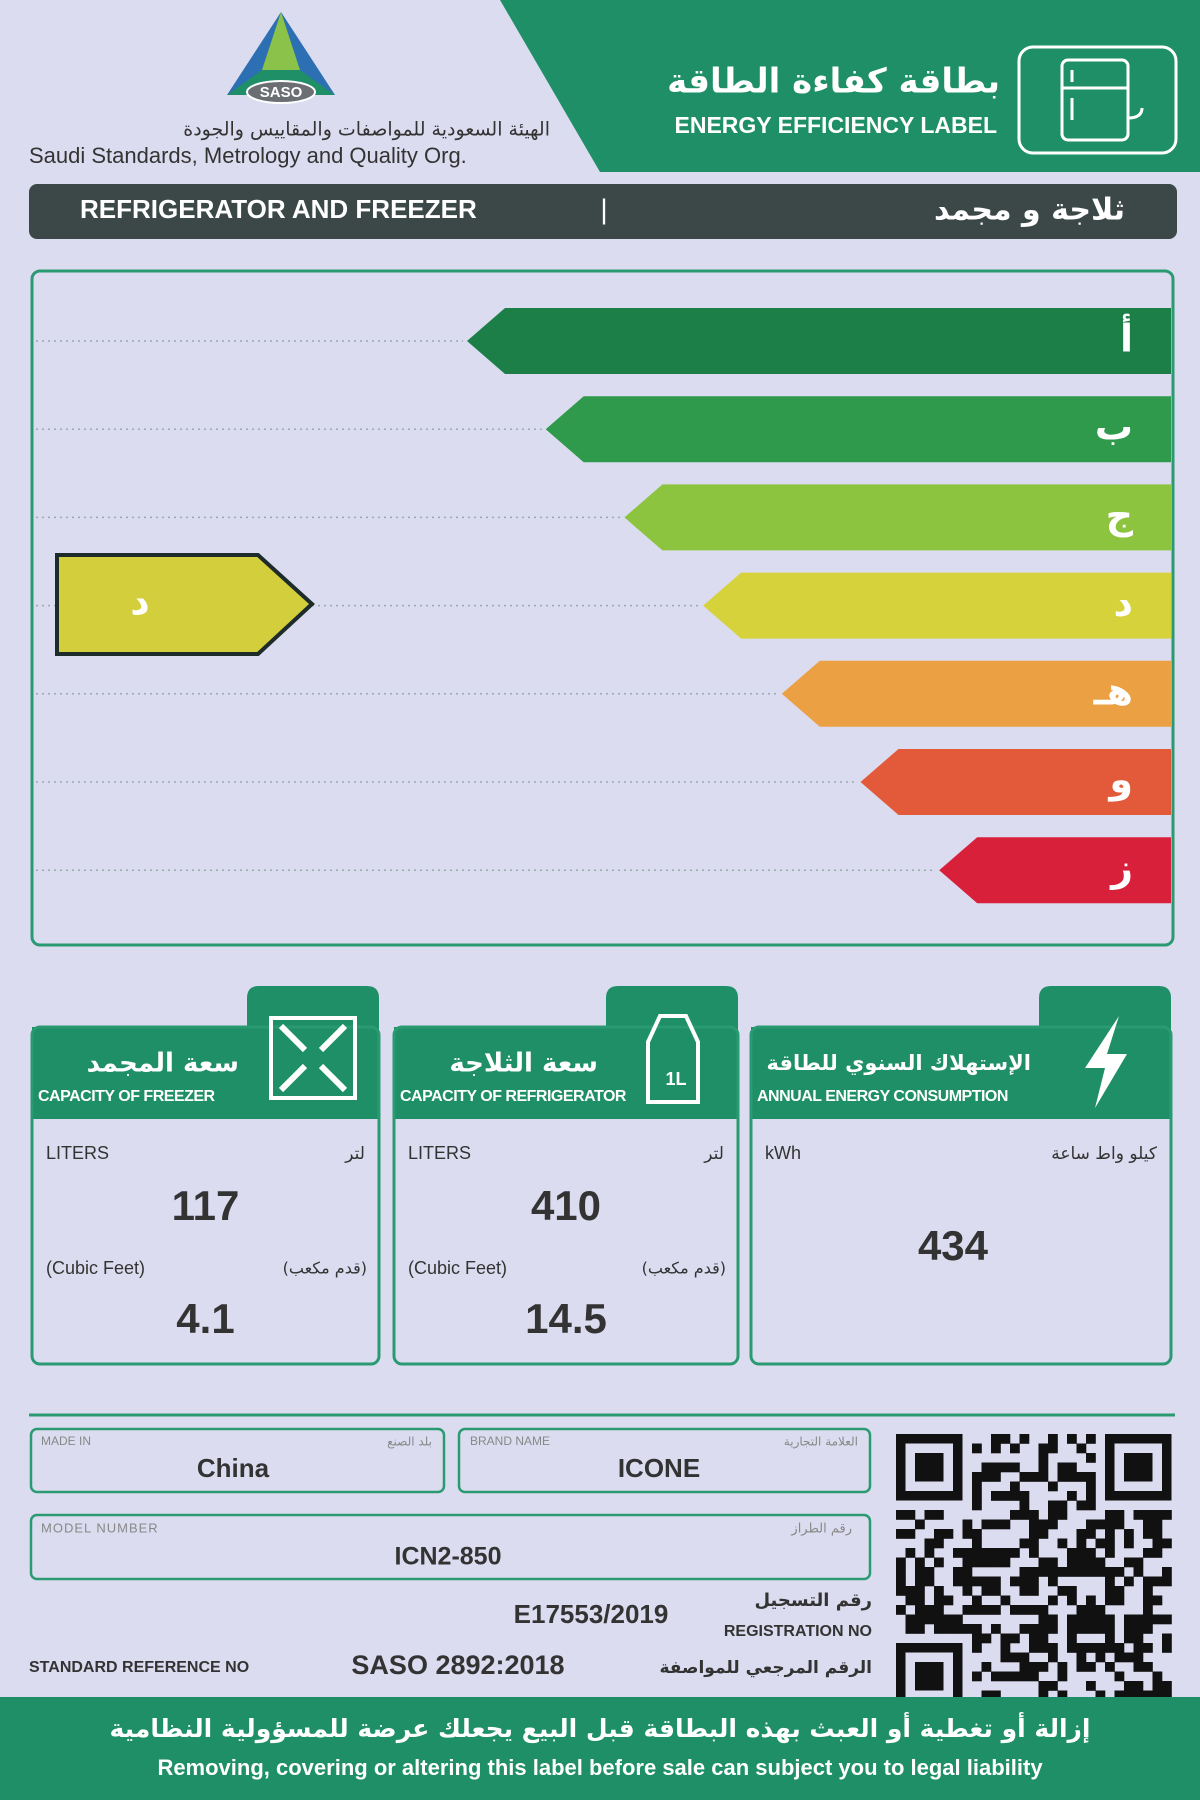 This screenshot has width=1200, height=1800. I want to click on brand-label: BRAND NAME, so click(510, 1441).